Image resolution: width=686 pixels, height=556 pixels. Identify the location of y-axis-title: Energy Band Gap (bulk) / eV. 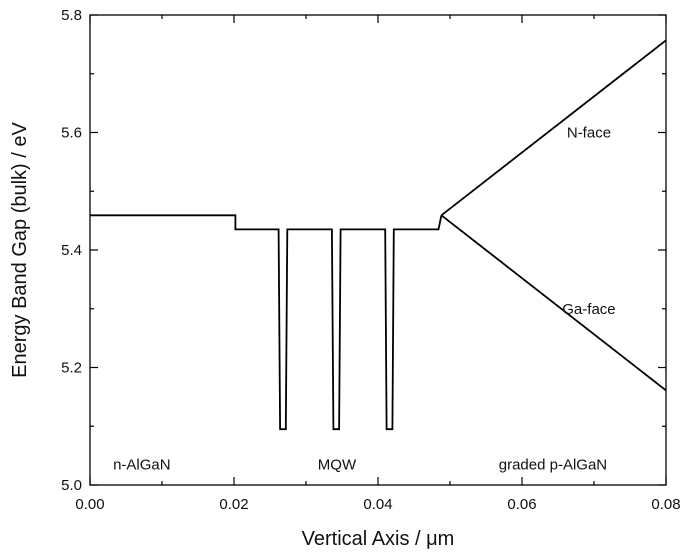
(20, 249).